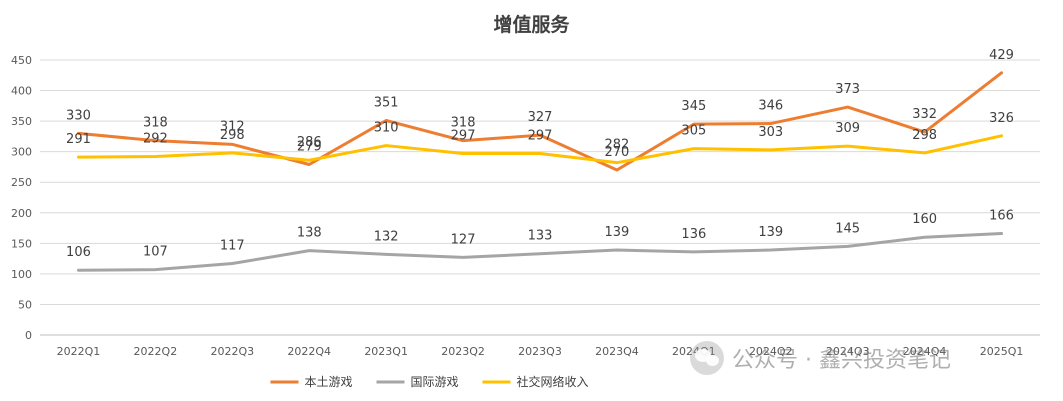 This screenshot has height=401, width=1063. What do you see at coordinates (78, 139) in the screenshot?
I see `data-label: 291` at bounding box center [78, 139].